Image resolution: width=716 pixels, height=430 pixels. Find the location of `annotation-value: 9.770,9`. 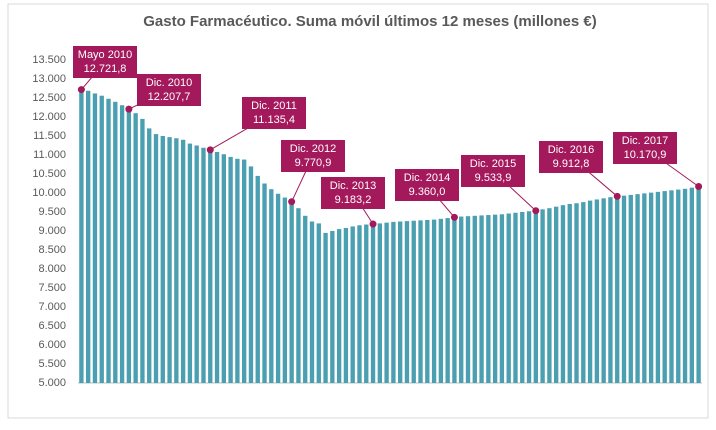

annotation-value: 9.770,9 is located at coordinates (313, 163).